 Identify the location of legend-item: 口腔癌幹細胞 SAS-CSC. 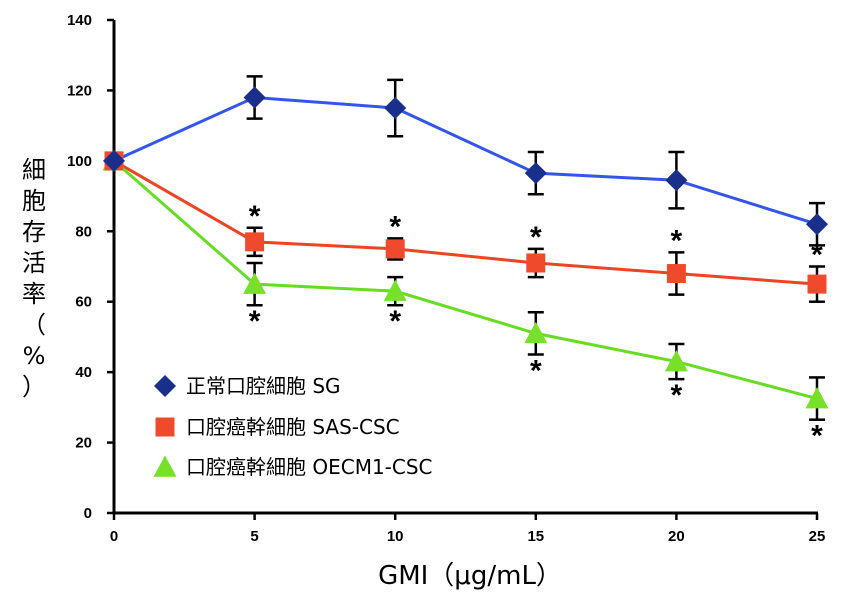
(277, 427).